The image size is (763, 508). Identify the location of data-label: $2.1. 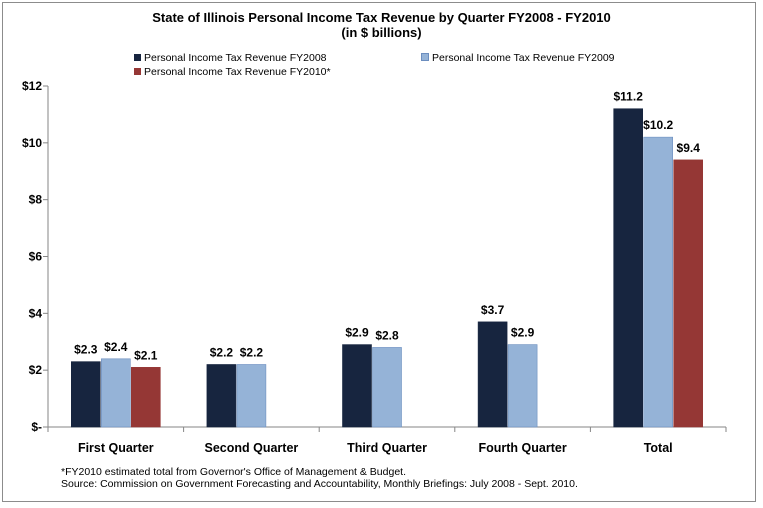
(146, 355).